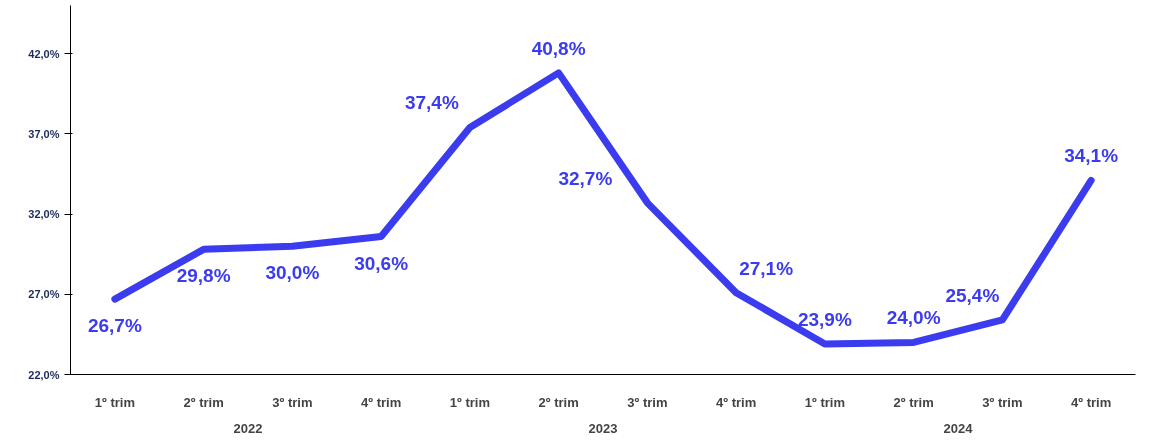  What do you see at coordinates (203, 276) in the screenshot?
I see `data-label: 29,8%` at bounding box center [203, 276].